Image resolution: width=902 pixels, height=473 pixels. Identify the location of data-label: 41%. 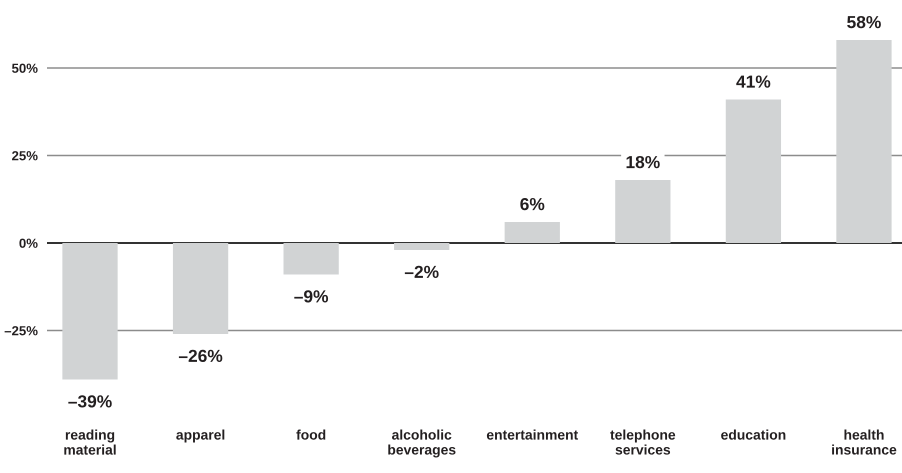
(753, 81).